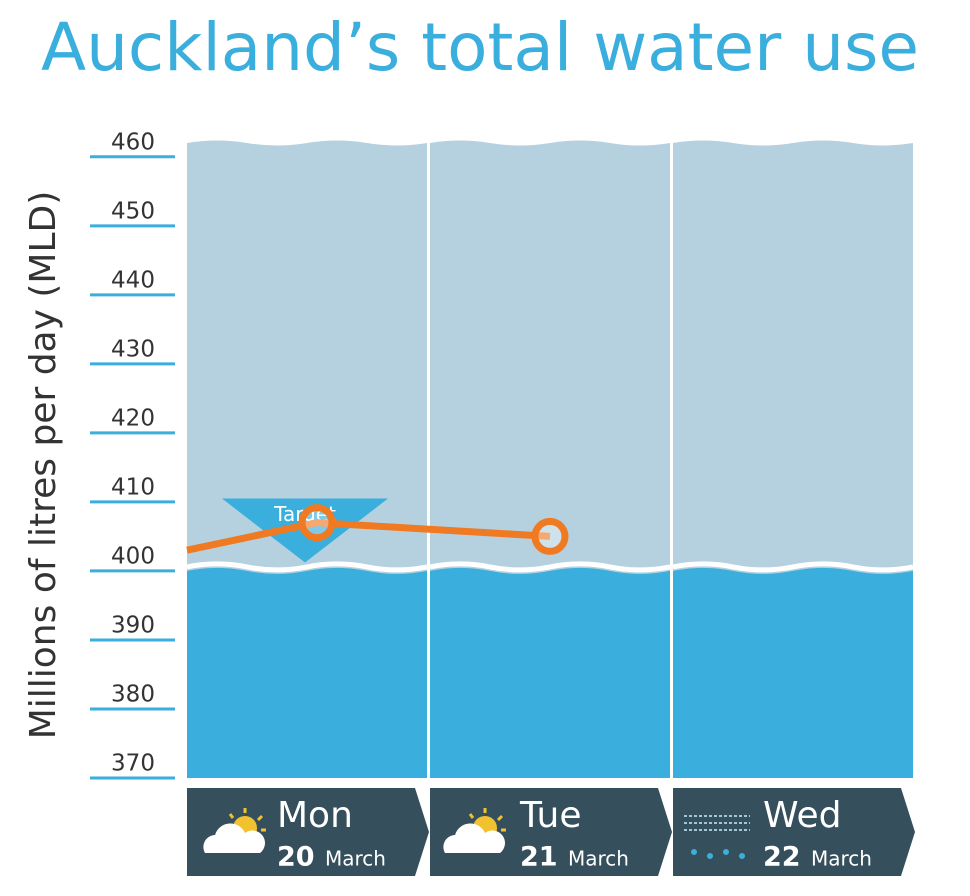  I want to click on y-tick-label: 370, so click(133, 764).